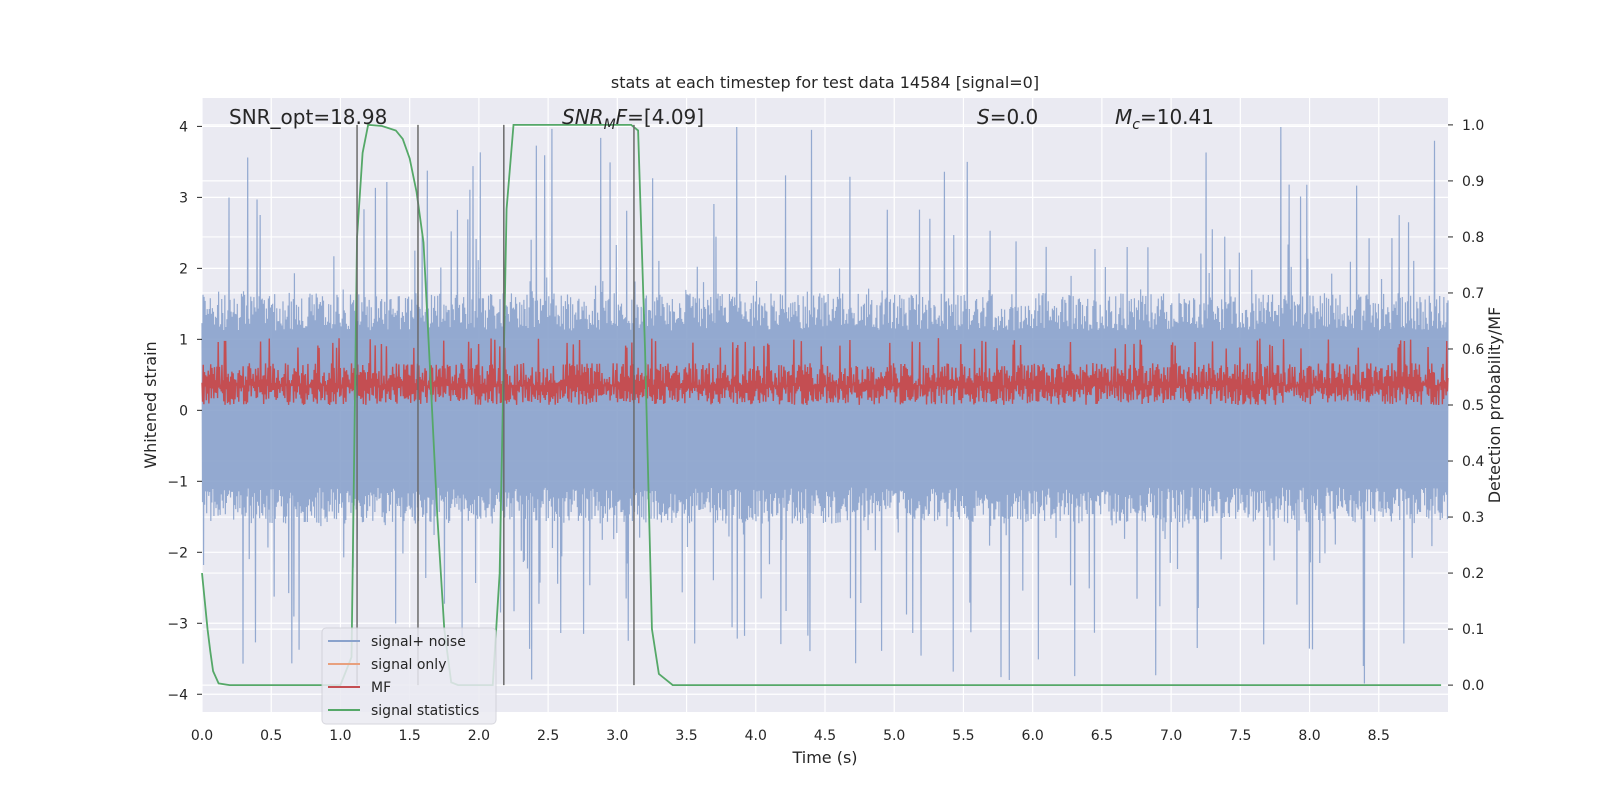  I want to click on annotation-mc-value: Mc=10.41, so click(1164, 119).